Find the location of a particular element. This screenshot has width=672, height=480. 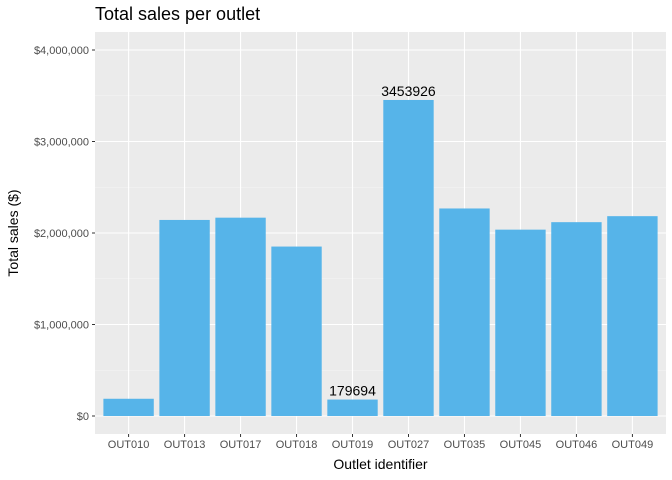

y-axis-title: Total sales ($) is located at coordinates (13, 232).